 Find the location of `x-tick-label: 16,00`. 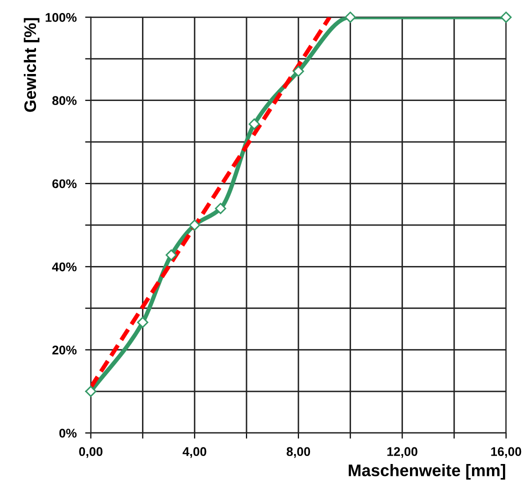

x-tick-label: 16,00 is located at coordinates (506, 452).